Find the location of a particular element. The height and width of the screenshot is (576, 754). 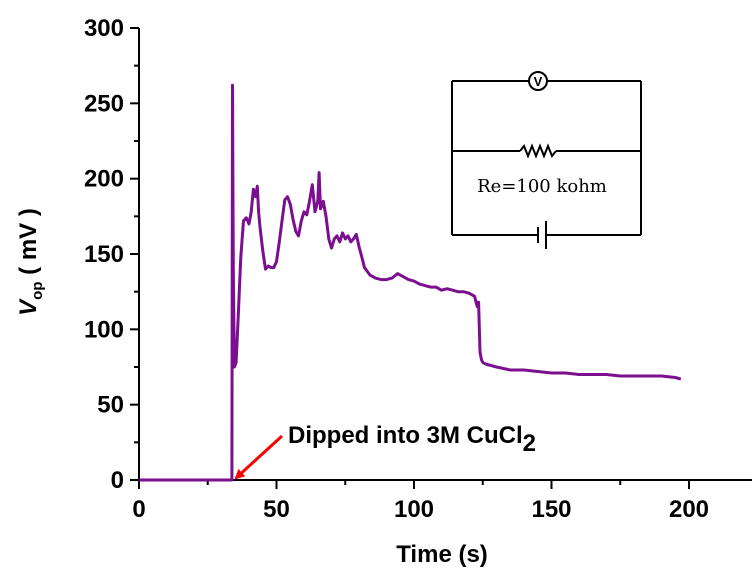

x-tick-label: 0 is located at coordinates (138, 509).